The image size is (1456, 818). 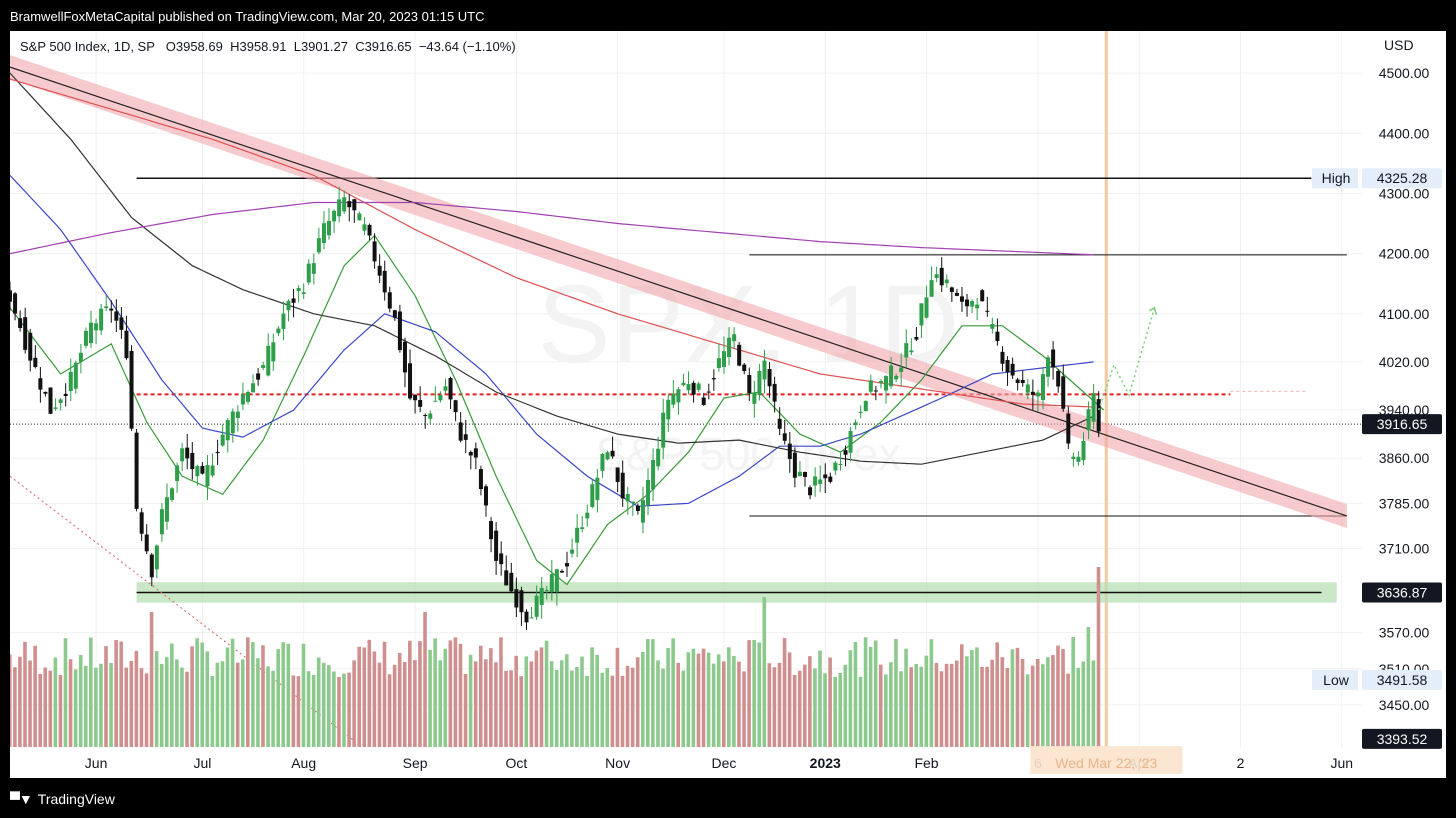 What do you see at coordinates (1402, 738) in the screenshot?
I see `price-label-box` at bounding box center [1402, 738].